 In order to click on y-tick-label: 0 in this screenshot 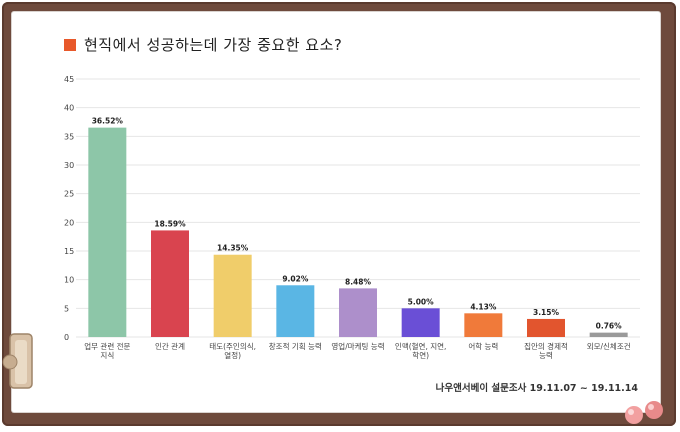, I will do `click(66, 337)`.